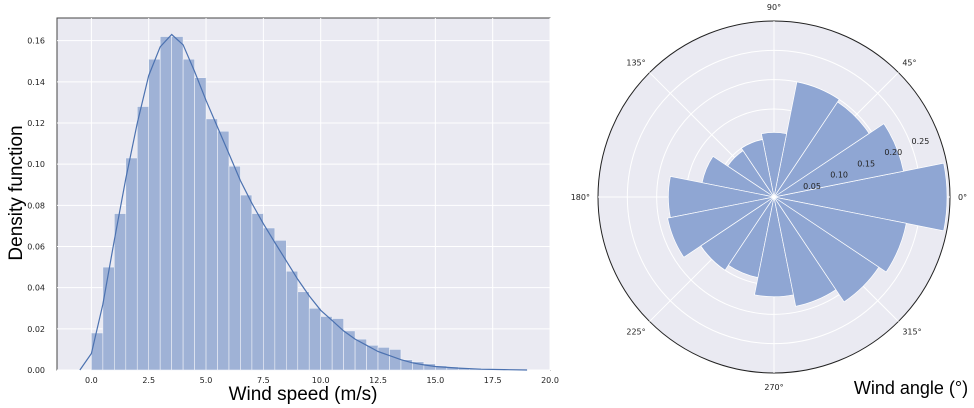 This screenshot has width=974, height=408. Describe the element at coordinates (962, 197) in the screenshot. I see `angle-label: 0°` at that location.